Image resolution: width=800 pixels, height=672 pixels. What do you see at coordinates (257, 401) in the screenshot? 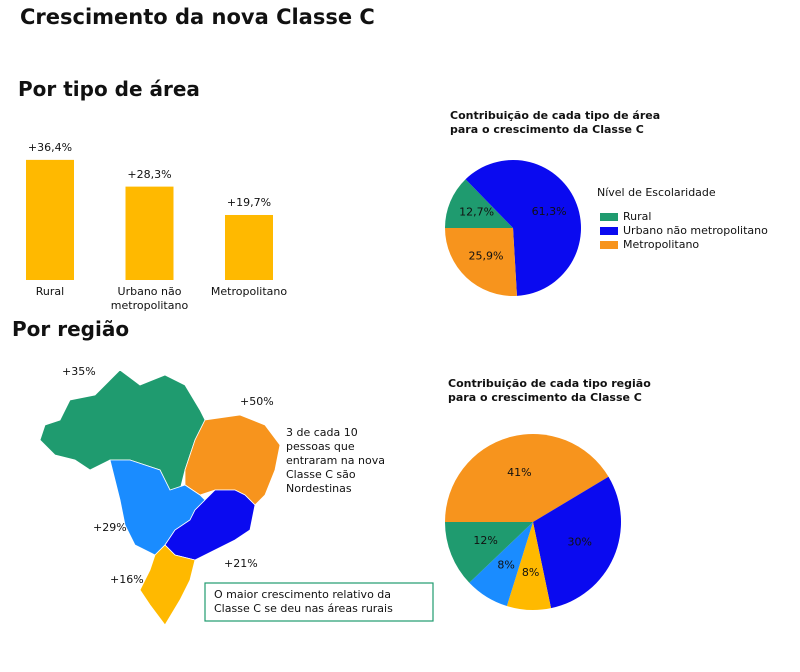
I see `region-label: +50%` at bounding box center [257, 401].